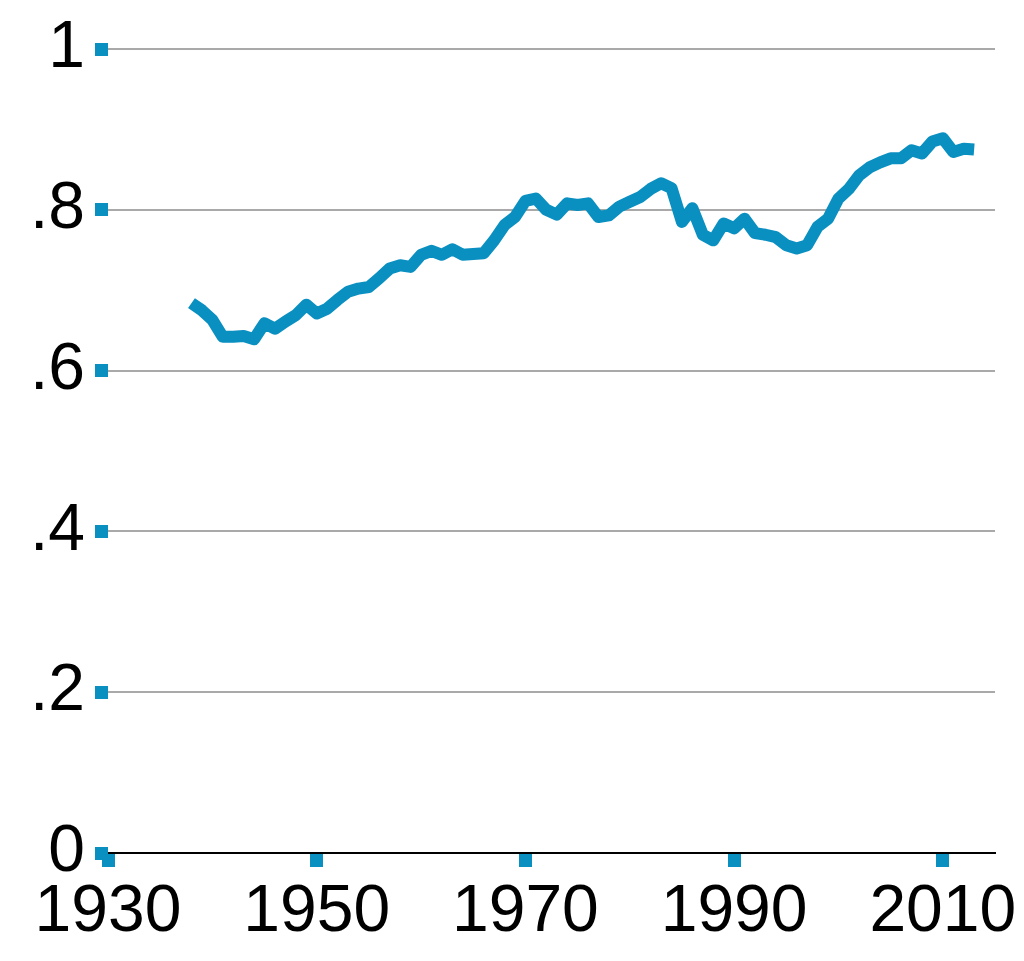  Describe the element at coordinates (57, 205) in the screenshot. I see `y-tick-label: .8` at that location.